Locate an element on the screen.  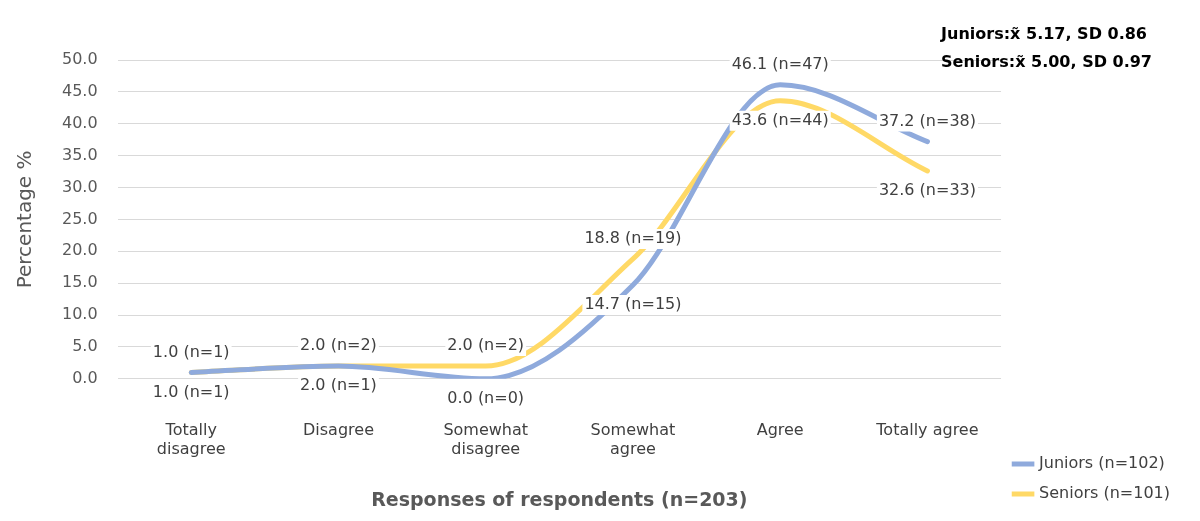
x-tick-label: Disagree is located at coordinates (338, 429).